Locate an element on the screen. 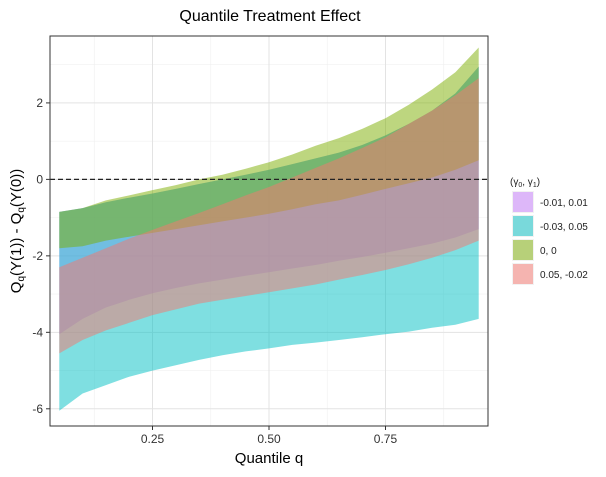 Image resolution: width=606 pixels, height=477 pixels. legend-title: (γ0, γ1) is located at coordinates (525, 183).